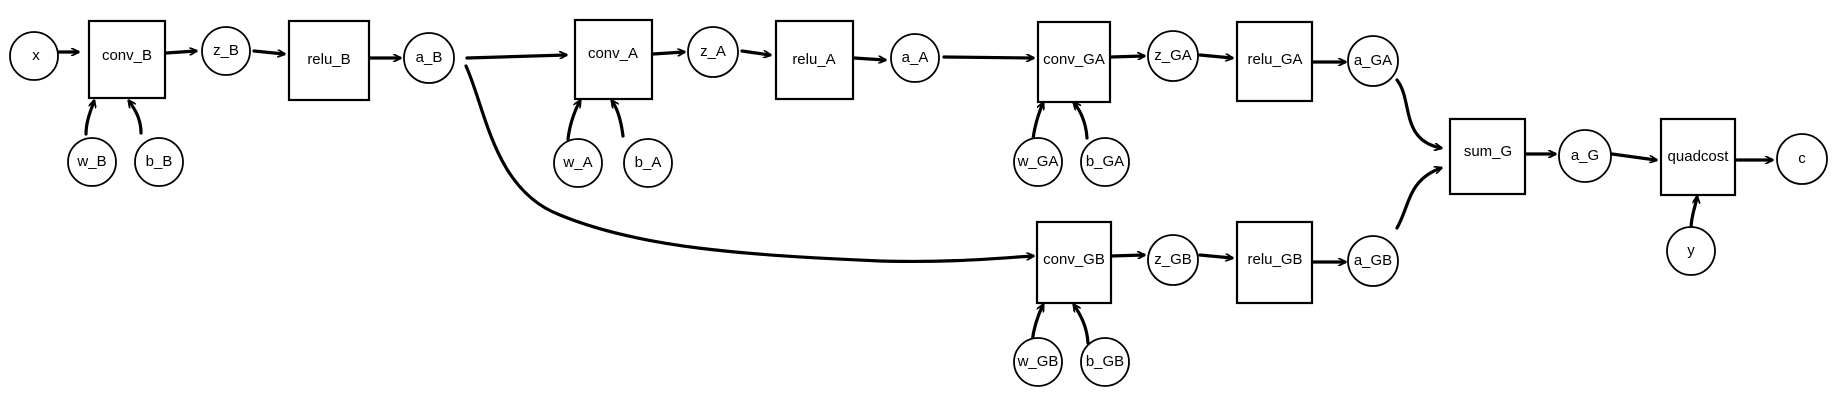 The image size is (1842, 408). I want to click on node-w-GA, so click(1038, 162).